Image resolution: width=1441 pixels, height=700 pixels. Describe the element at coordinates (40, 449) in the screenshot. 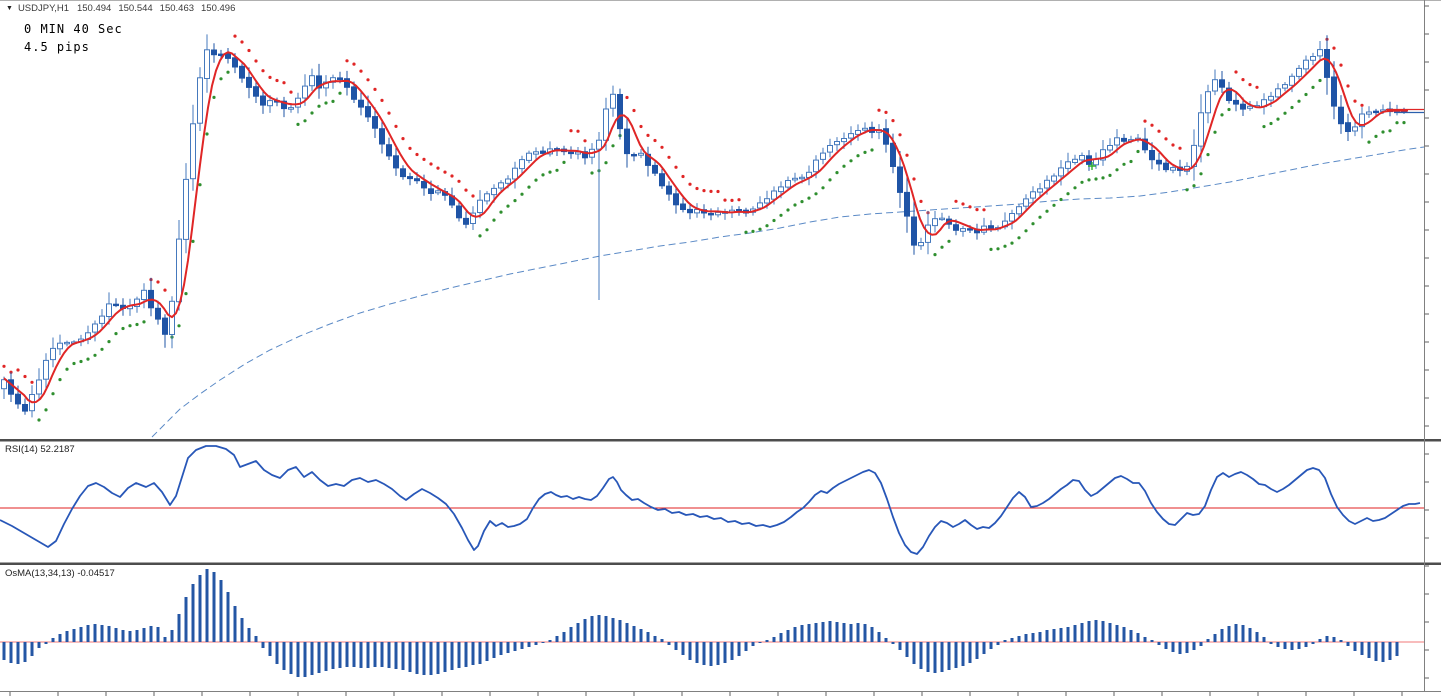

I see `rsi-indicator-label: RSI(14) 52.2187` at that location.